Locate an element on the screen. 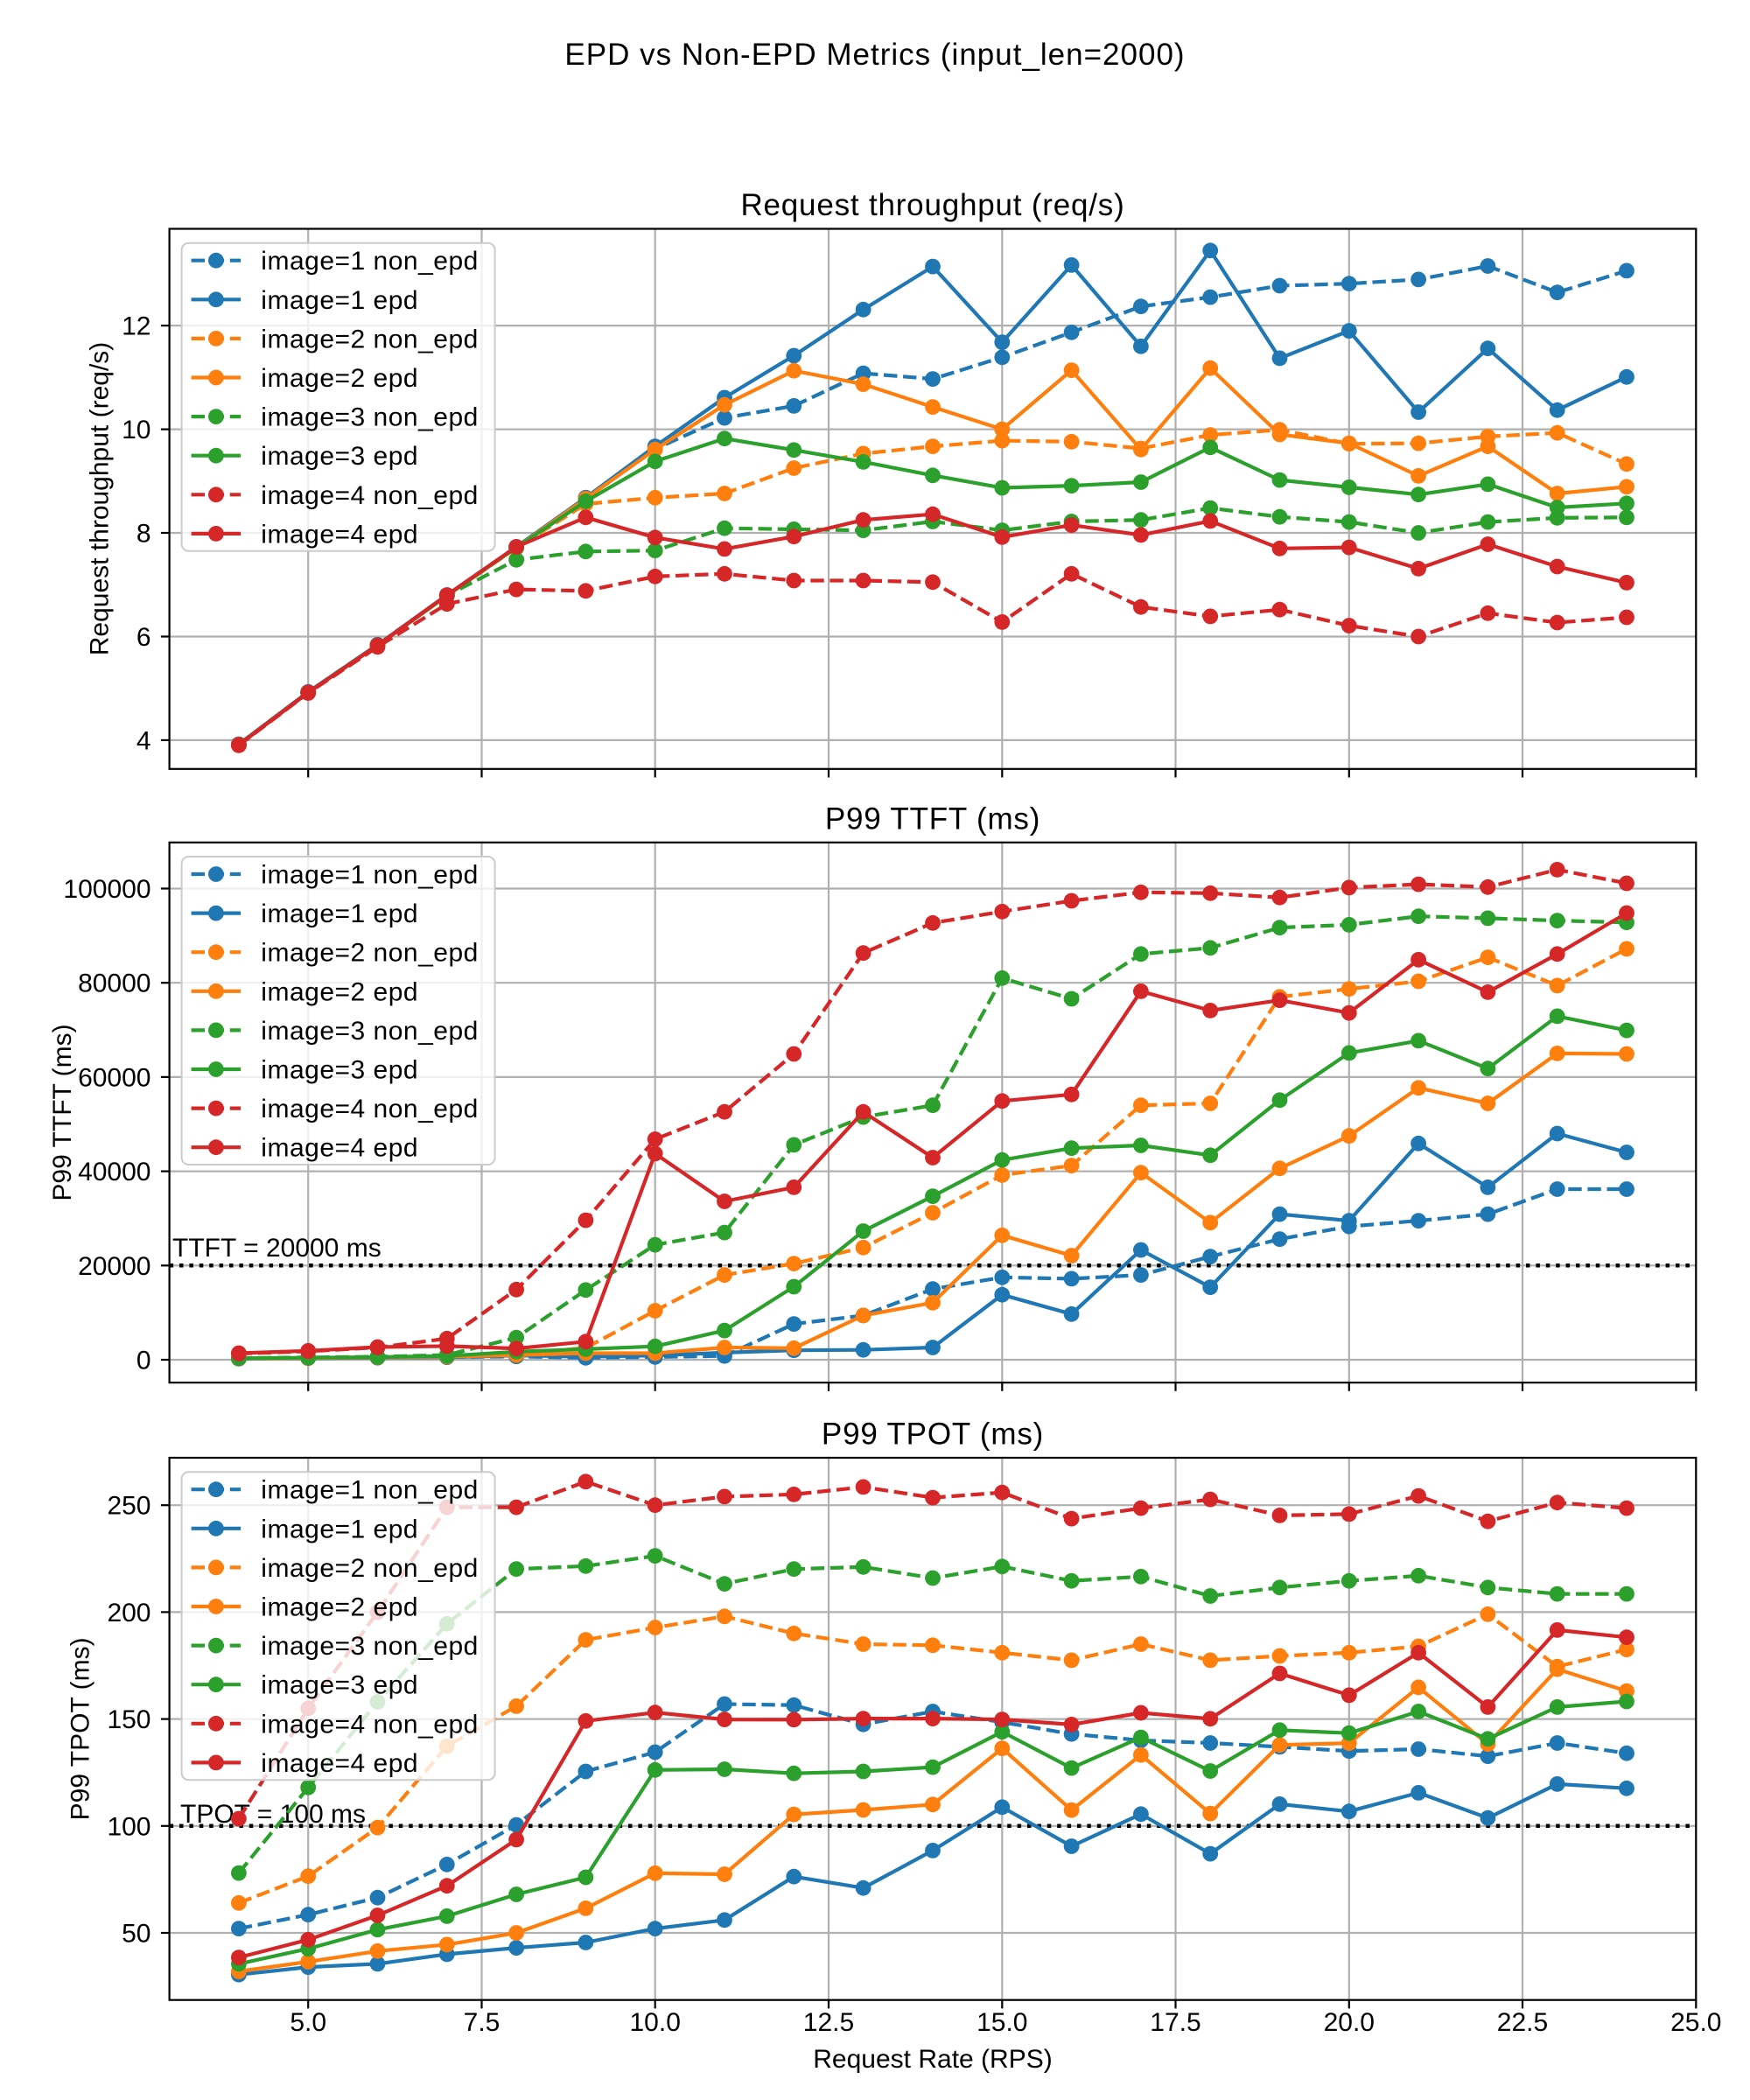  svg-text: Request Rate (RPS) is located at coordinates (932, 2059).